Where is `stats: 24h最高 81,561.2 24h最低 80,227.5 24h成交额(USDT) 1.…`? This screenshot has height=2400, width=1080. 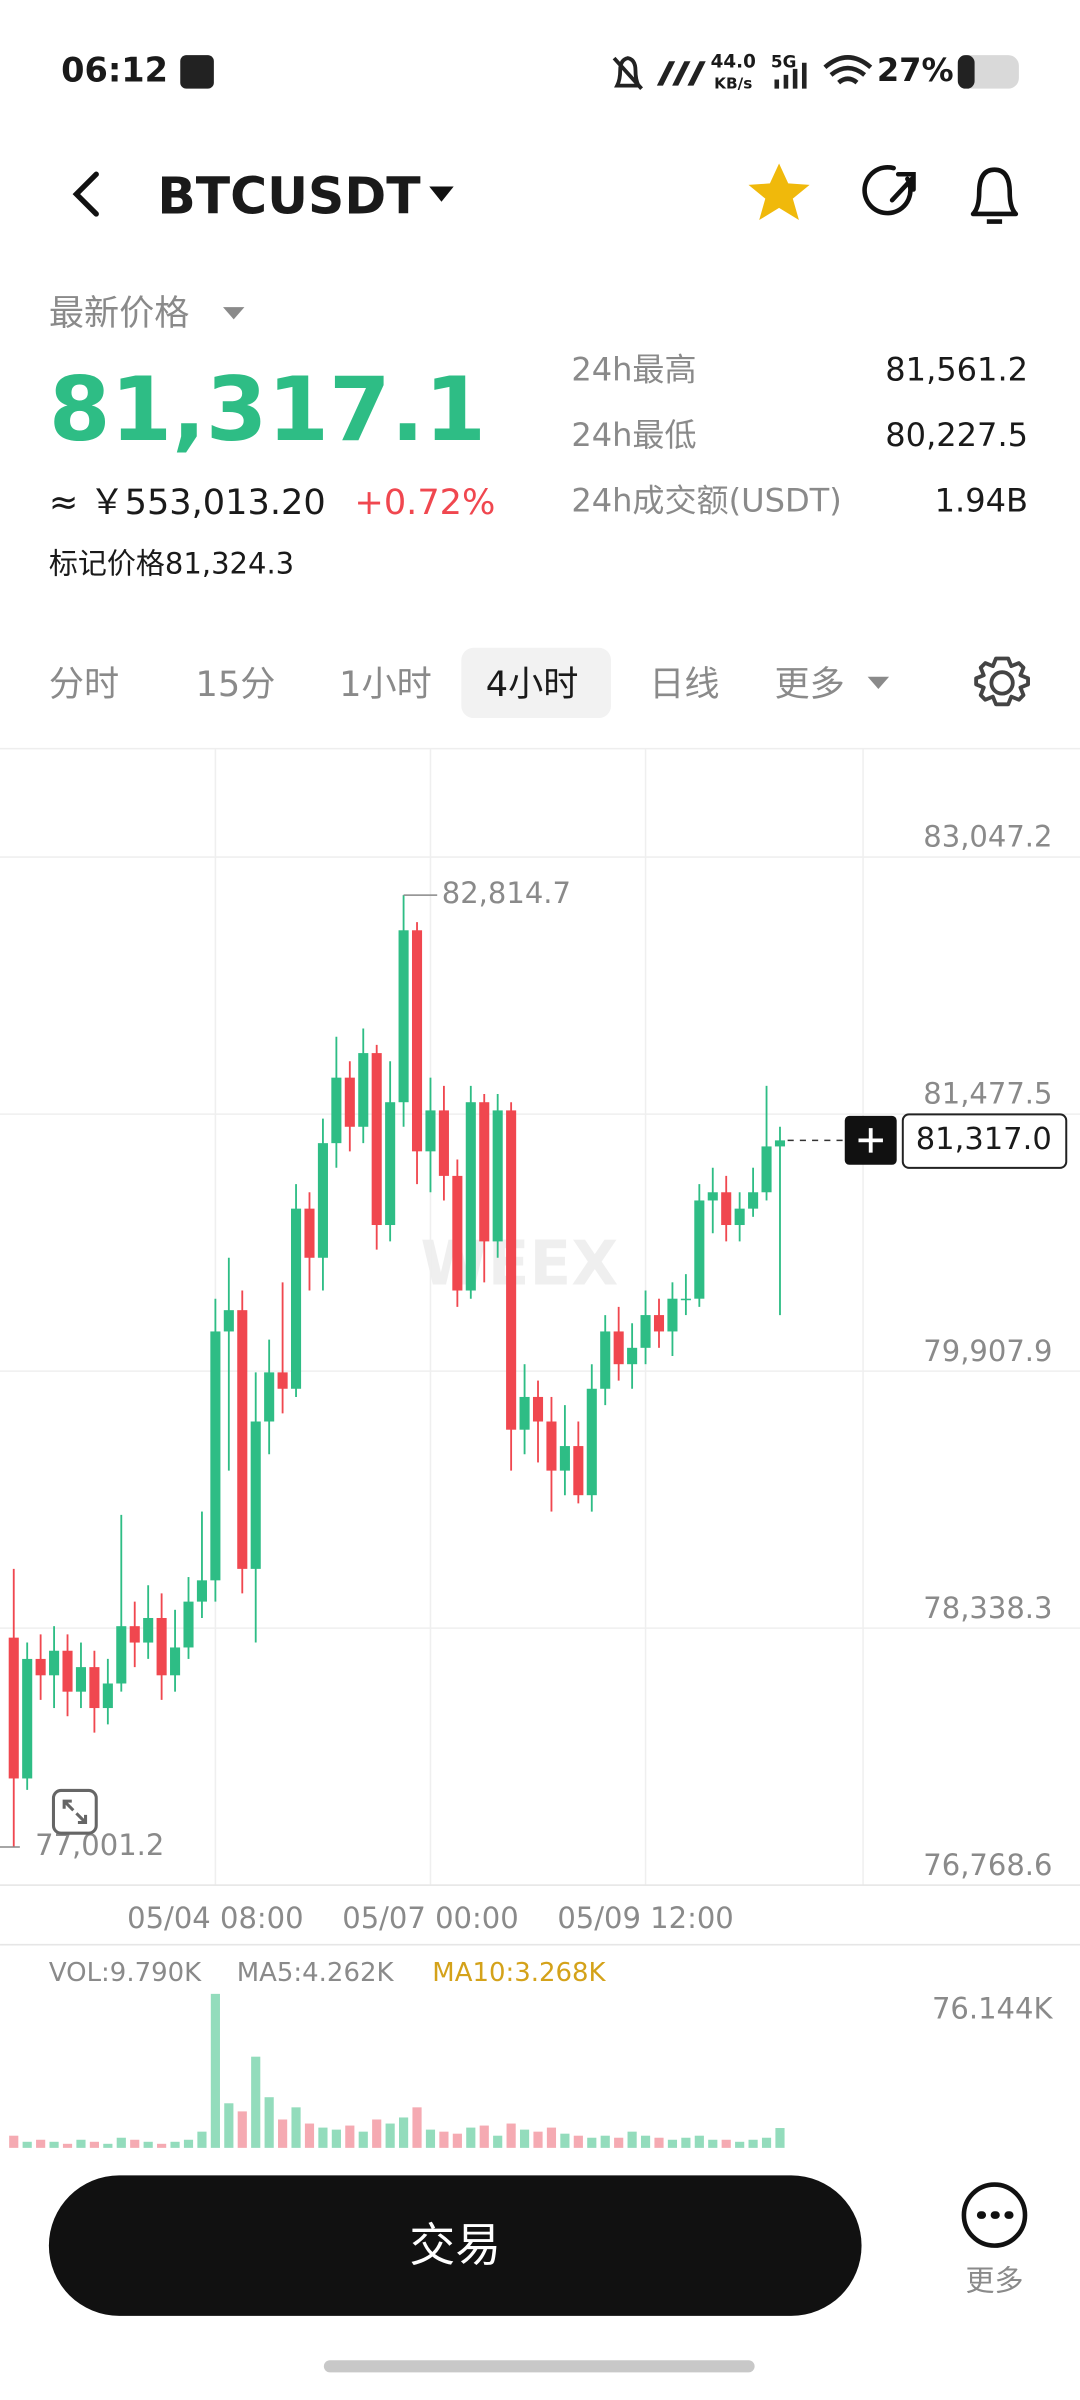 stats: 24h最高 81,561.2 24h最低 80,227.5 24h成交额(USDT) 1.… is located at coordinates (799, 434).